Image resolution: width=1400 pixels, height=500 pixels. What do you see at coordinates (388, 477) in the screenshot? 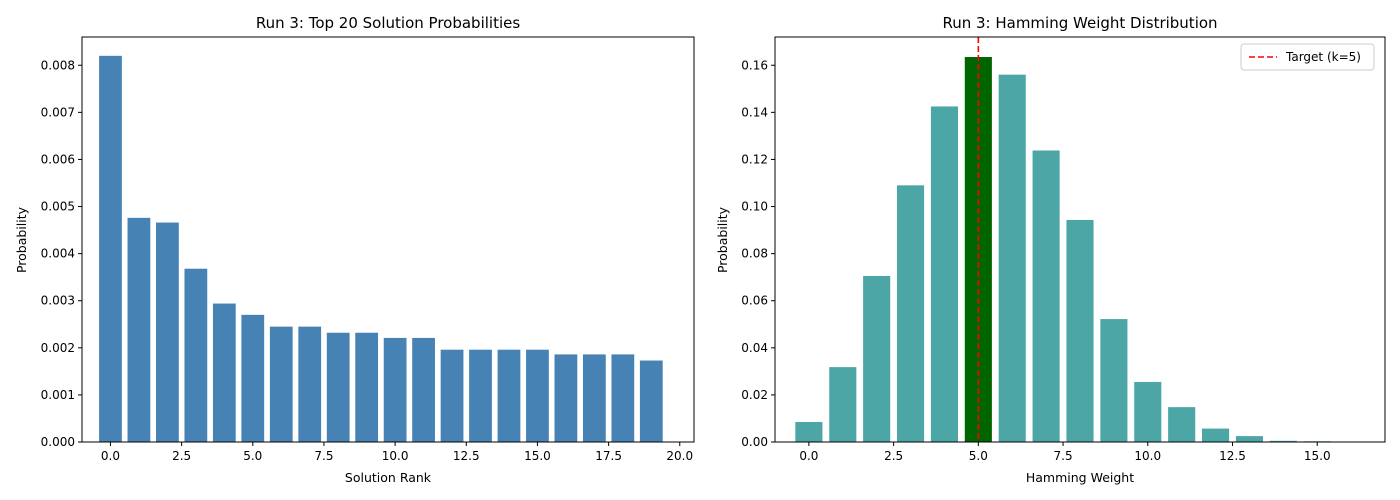
I see `x-axis-label: Solution Rank` at bounding box center [388, 477].